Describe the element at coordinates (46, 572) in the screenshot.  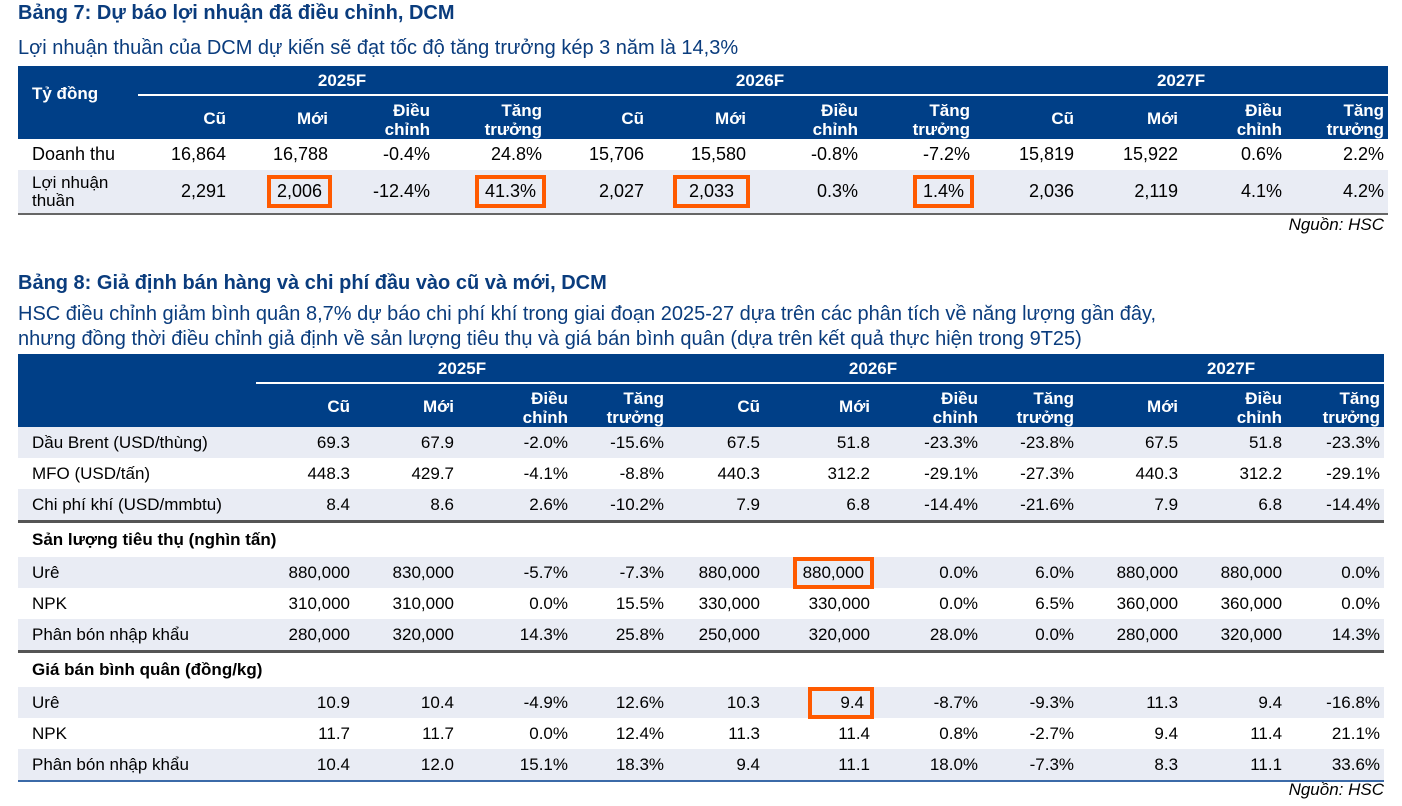
I see `row-label: Urê` at that location.